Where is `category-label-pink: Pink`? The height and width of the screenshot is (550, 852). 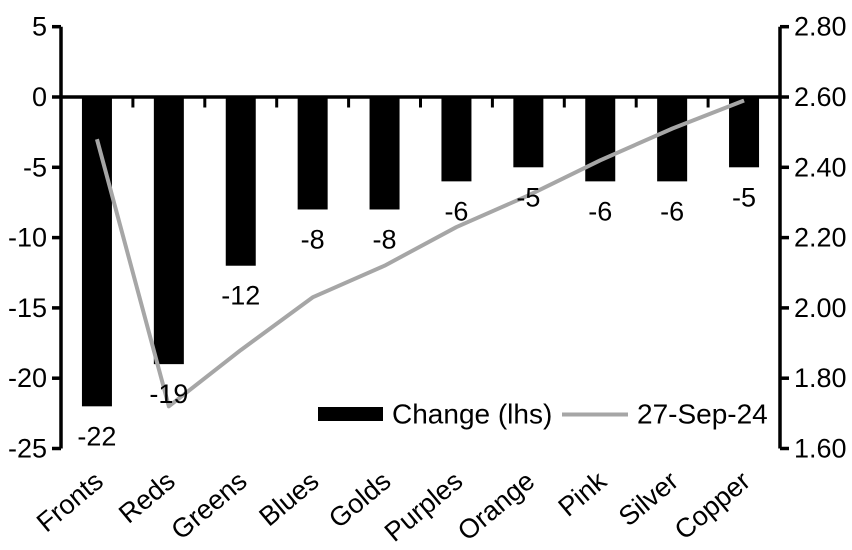
category-label-pink: Pink is located at coordinates (583, 493).